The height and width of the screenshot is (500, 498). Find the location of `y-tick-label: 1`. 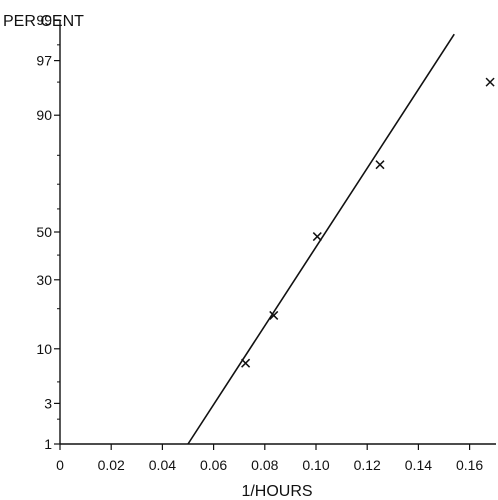

y-tick-label: 1 is located at coordinates (48, 444).